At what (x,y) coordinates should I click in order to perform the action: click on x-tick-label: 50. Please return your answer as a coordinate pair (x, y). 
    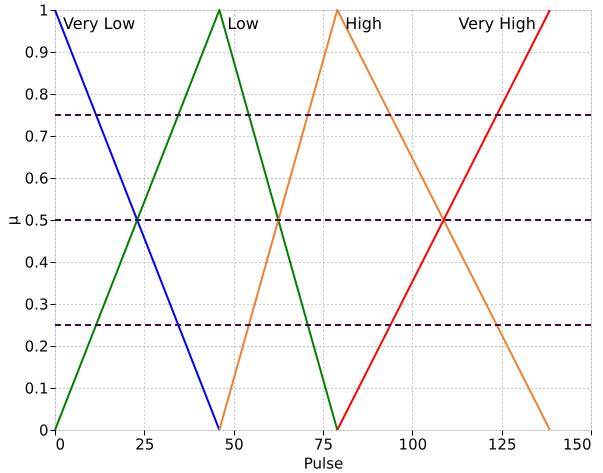
    Looking at the image, I should click on (234, 445).